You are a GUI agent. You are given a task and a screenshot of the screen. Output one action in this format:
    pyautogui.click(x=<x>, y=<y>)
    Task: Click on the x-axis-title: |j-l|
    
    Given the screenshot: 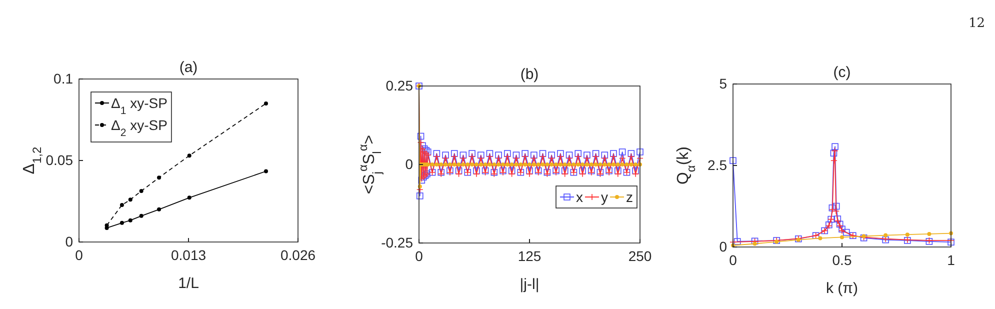 What is the action you would take?
    pyautogui.click(x=530, y=284)
    